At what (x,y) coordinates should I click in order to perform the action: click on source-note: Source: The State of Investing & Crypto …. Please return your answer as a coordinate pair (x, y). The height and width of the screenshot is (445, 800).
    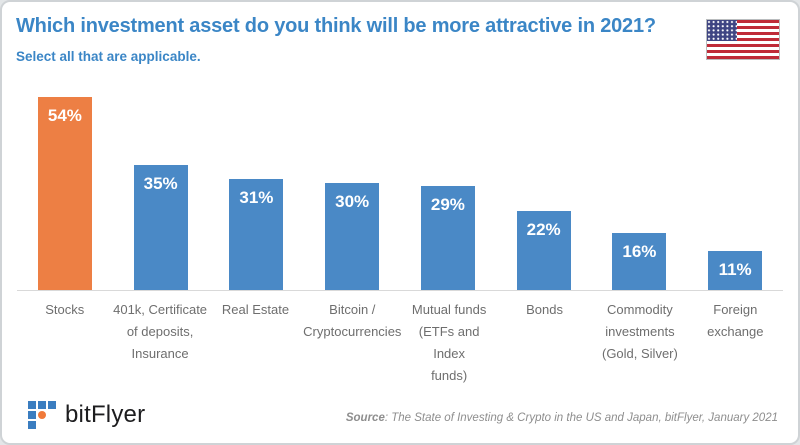
    Looking at the image, I should click on (562, 418).